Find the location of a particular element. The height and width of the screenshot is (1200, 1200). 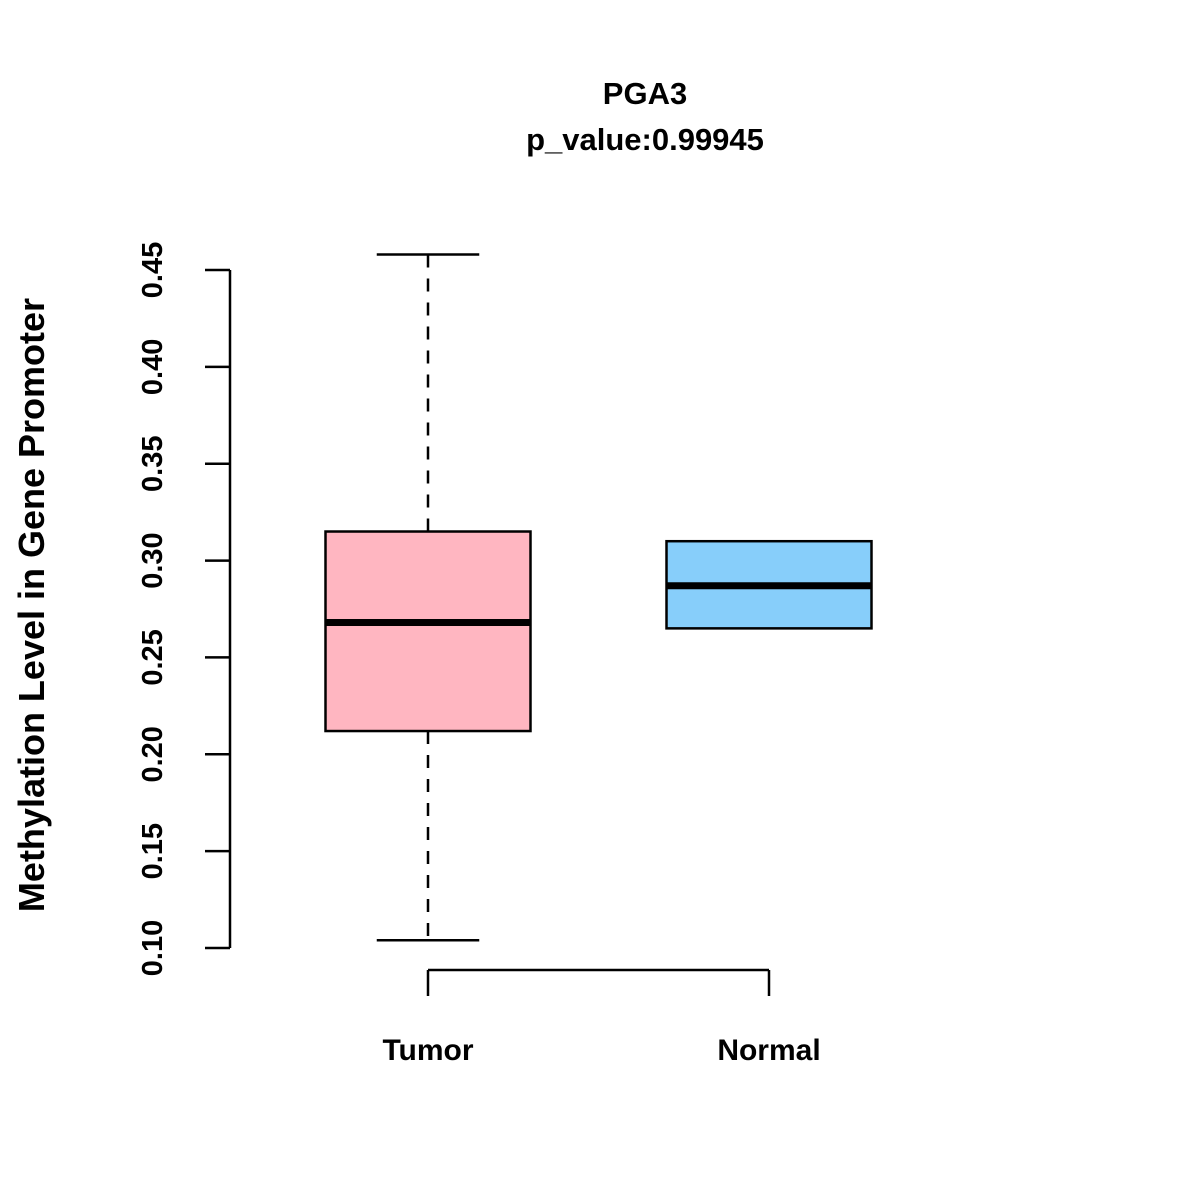

y-tick-label: 0.45 is located at coordinates (153, 270).